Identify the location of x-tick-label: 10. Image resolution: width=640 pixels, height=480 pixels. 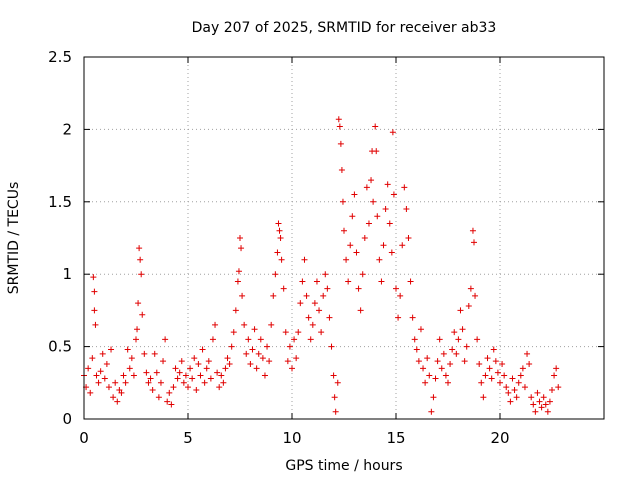
(291, 438).